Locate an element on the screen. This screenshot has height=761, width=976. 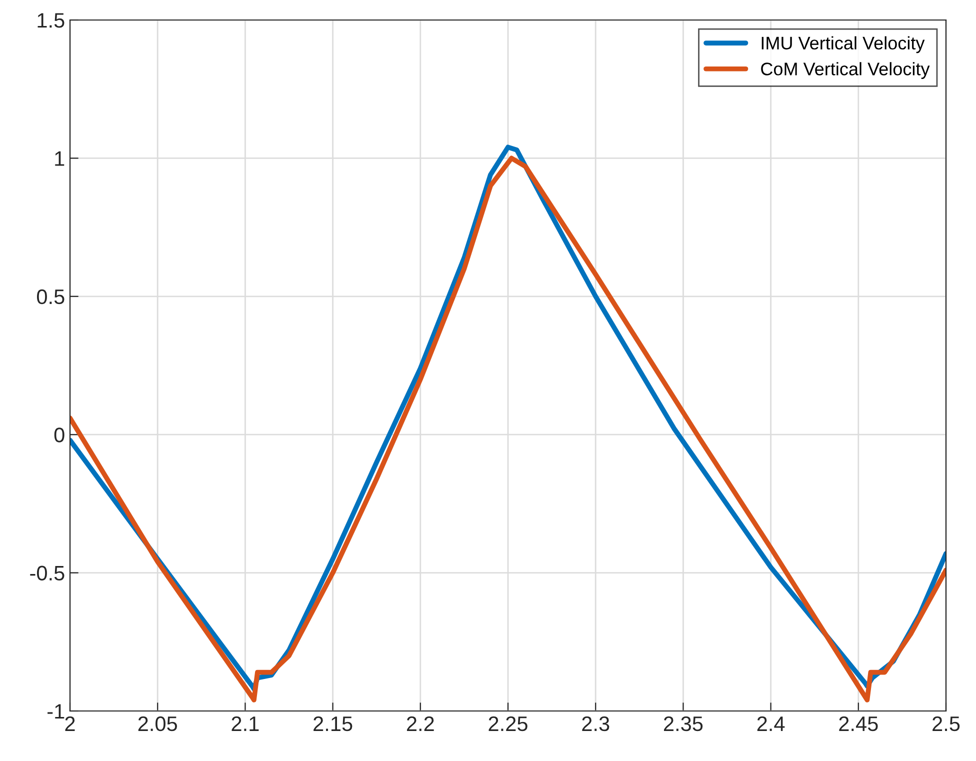
x-tick-label: 2.15 is located at coordinates (333, 724).